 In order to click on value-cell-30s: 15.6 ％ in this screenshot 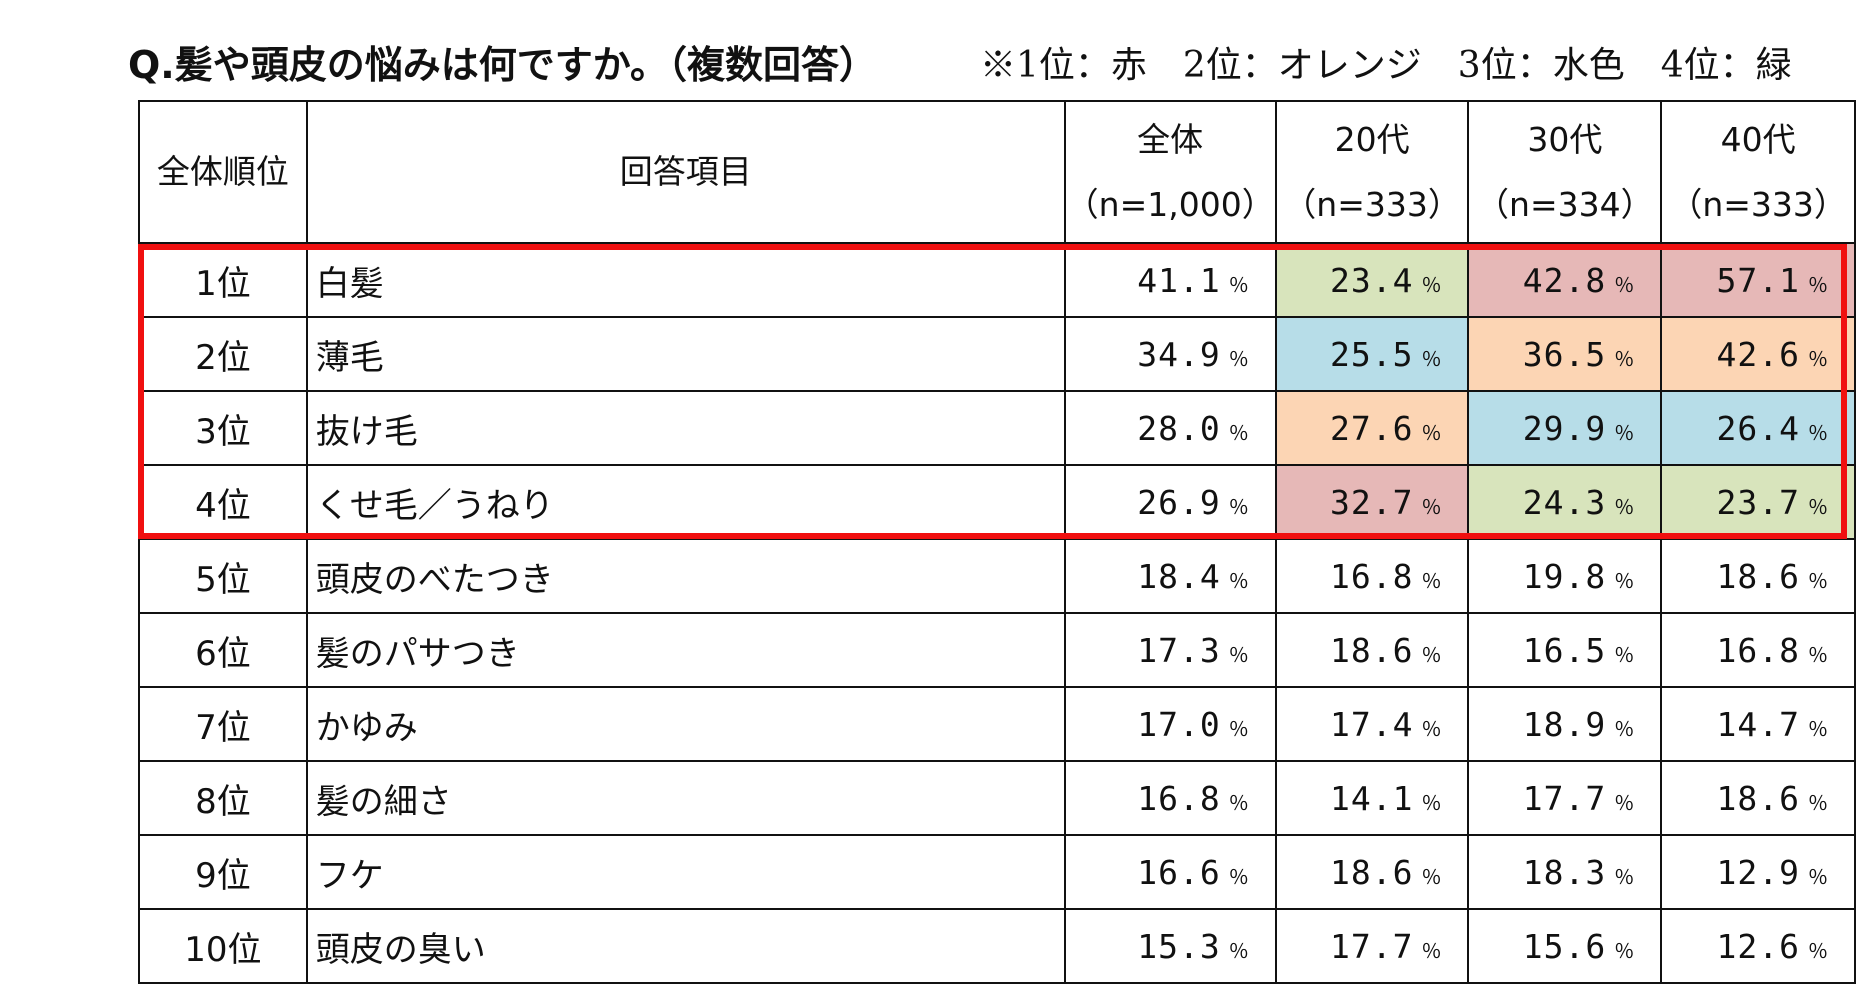, I will do `click(1565, 946)`.